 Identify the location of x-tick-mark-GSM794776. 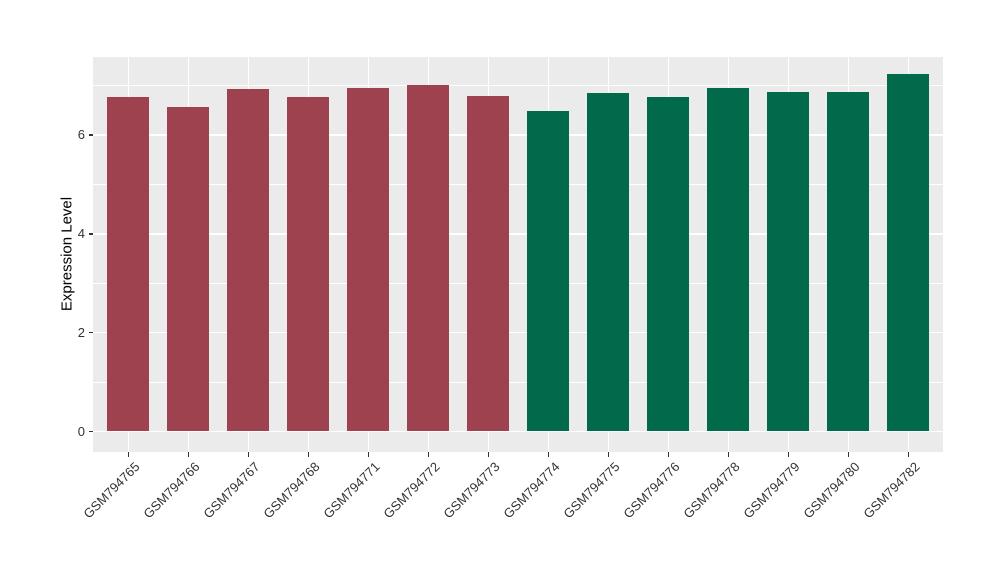
(668, 454).